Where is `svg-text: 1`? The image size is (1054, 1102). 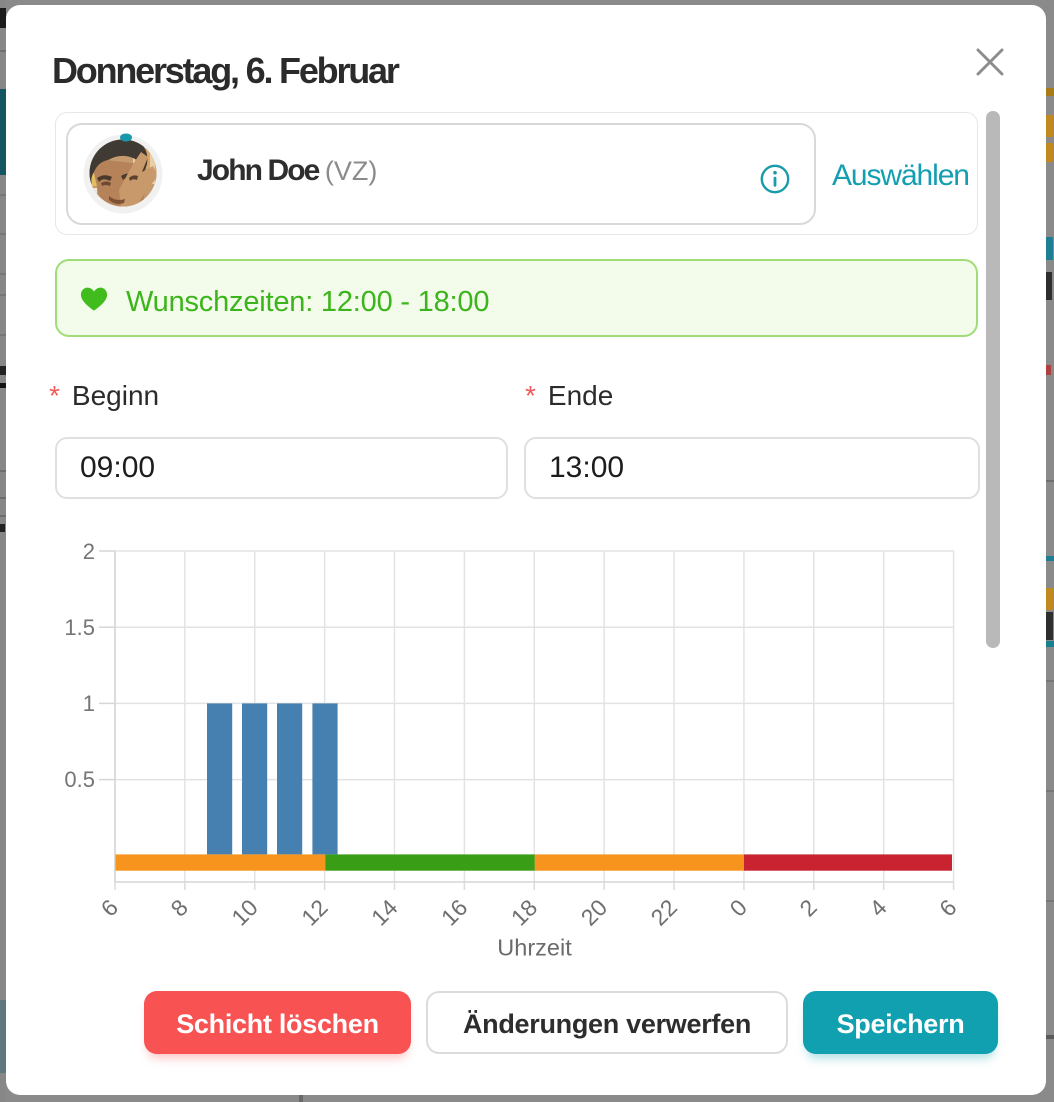
svg-text: 1 is located at coordinates (89, 703).